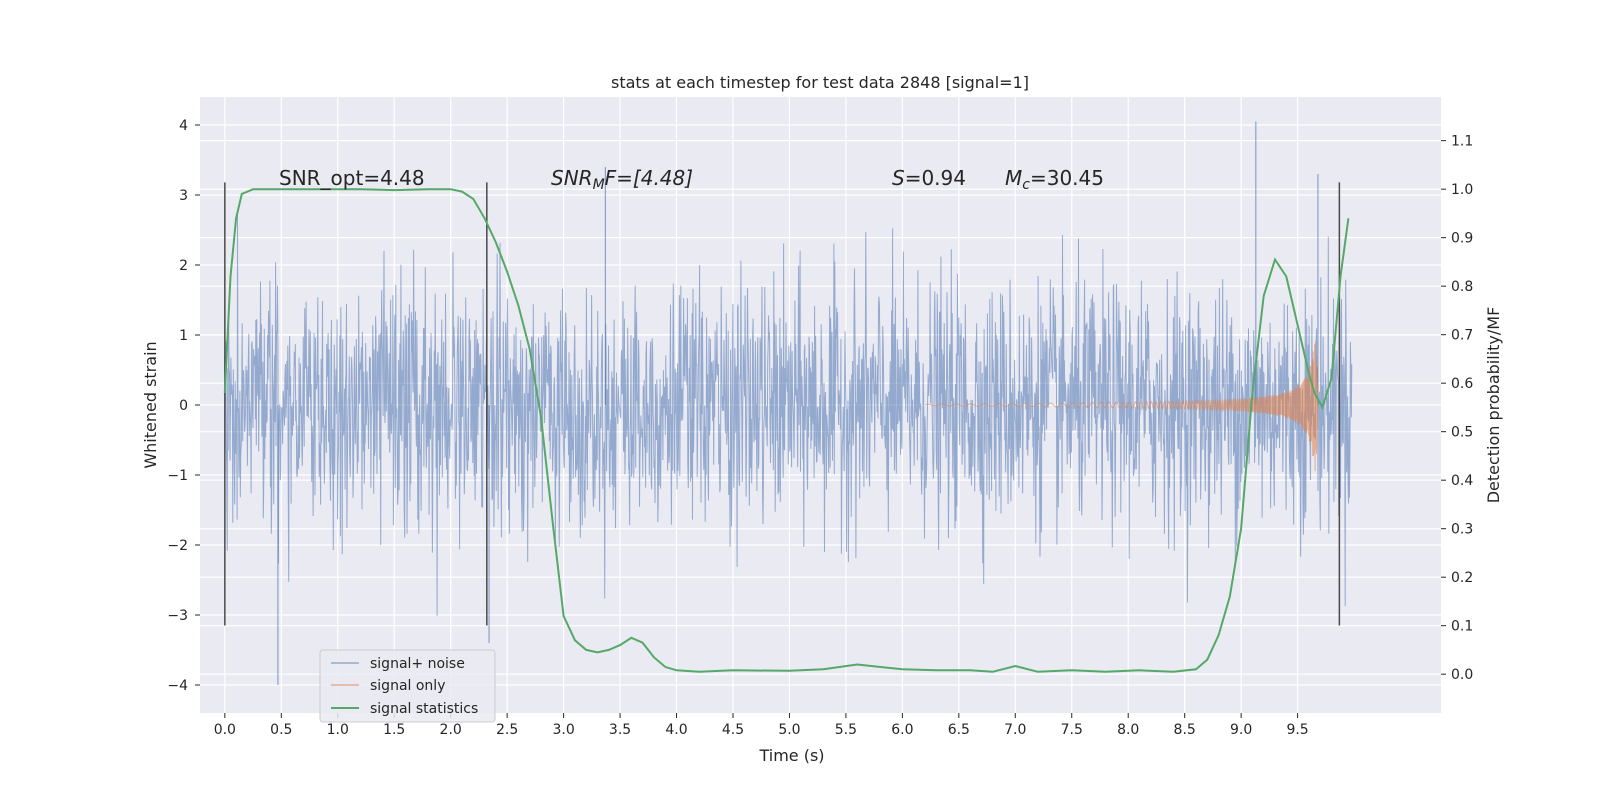 The width and height of the screenshot is (1600, 800). Describe the element at coordinates (791, 755) in the screenshot. I see `x-axis-label: Time (s)` at that location.